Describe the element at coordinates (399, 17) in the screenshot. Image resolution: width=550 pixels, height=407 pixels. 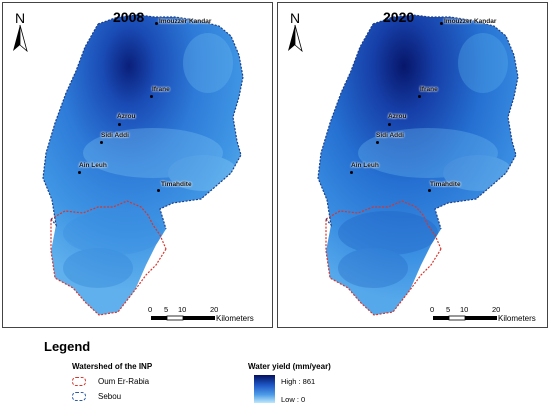
I see `map-year-title: 2020` at that location.